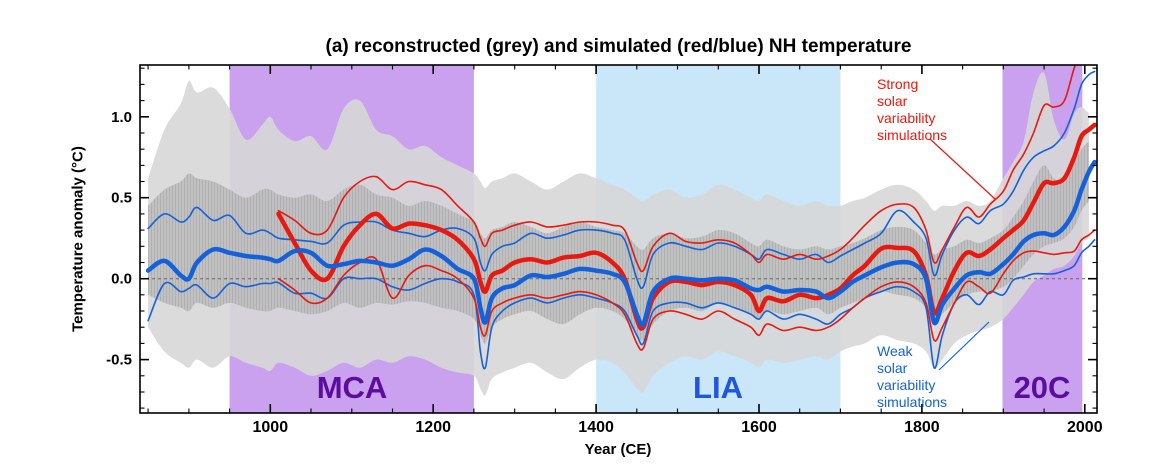 The height and width of the screenshot is (470, 1175). What do you see at coordinates (912, 376) in the screenshot?
I see `annotation-weak-solar: Weak solar variability simulations` at bounding box center [912, 376].